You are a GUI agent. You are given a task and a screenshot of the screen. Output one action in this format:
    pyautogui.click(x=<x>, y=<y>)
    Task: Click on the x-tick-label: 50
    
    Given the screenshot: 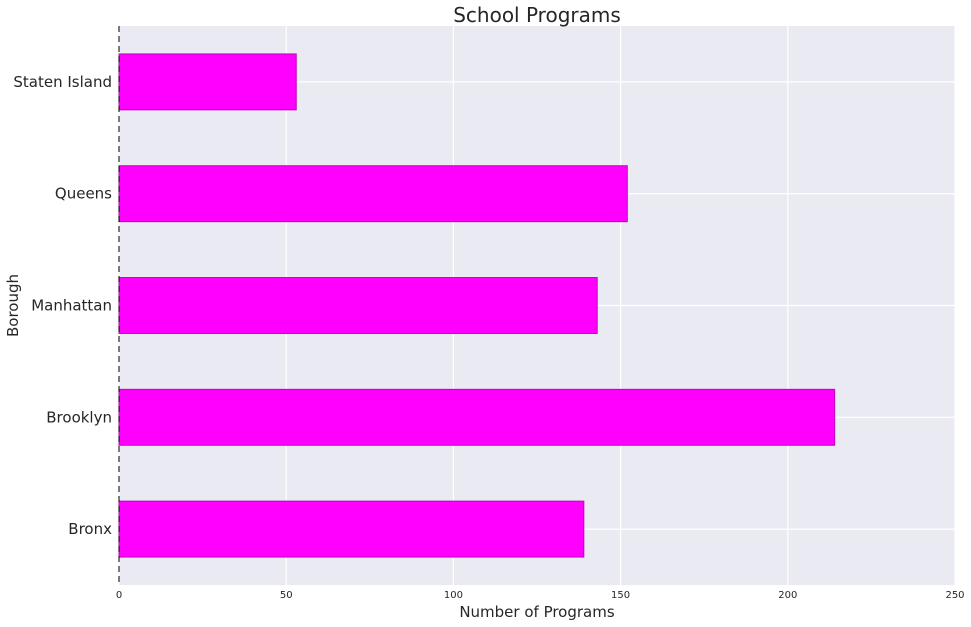 What is the action you would take?
    pyautogui.click(x=286, y=595)
    